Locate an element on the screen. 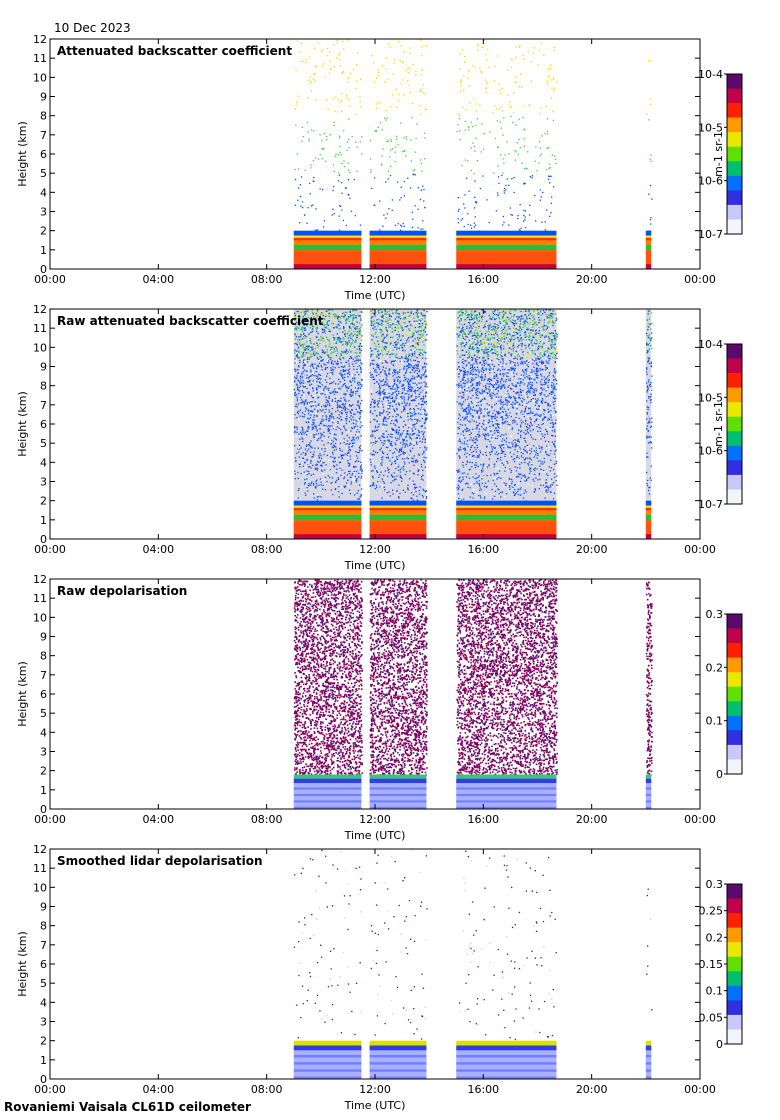 This screenshot has width=780, height=1120. panel-title: Raw depolarisation is located at coordinates (122, 591).